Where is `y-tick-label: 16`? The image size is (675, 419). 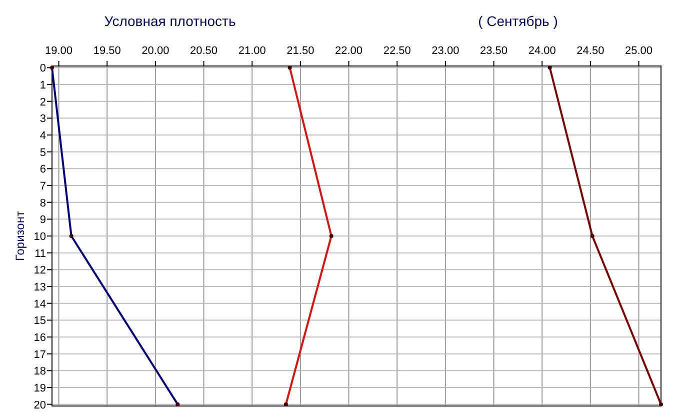 y-tick-label: 16 is located at coordinates (40, 338).